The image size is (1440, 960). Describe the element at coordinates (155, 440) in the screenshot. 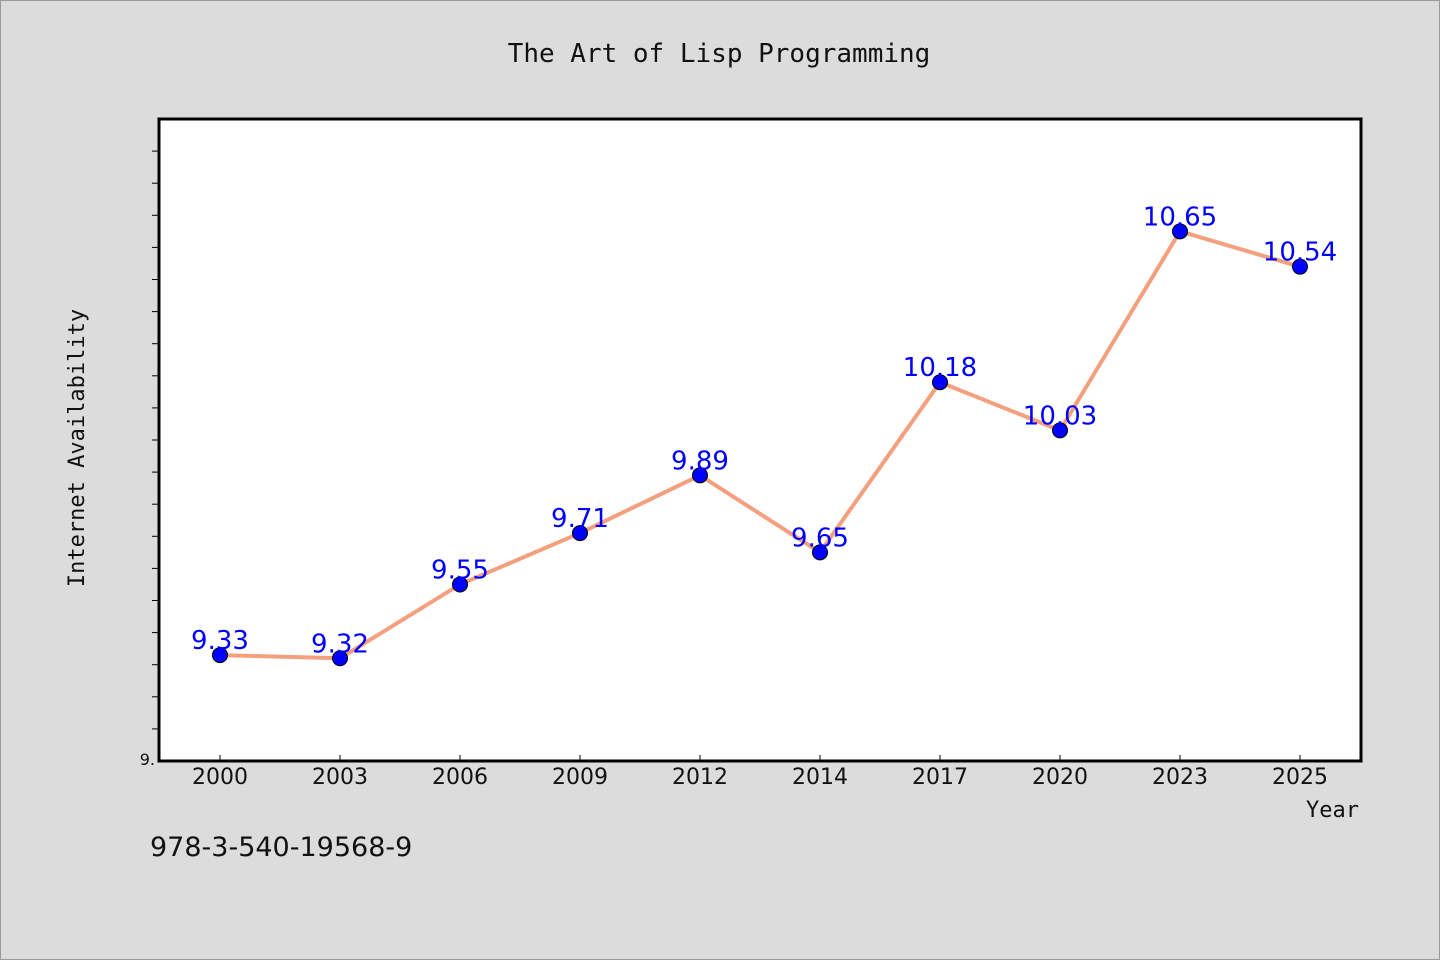

I see `y-axis-ticks` at that location.